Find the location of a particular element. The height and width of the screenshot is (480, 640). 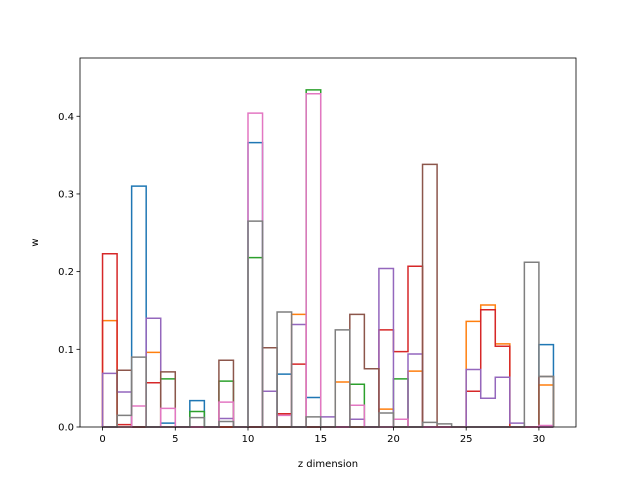

x-tick-label: 15 is located at coordinates (320, 439).